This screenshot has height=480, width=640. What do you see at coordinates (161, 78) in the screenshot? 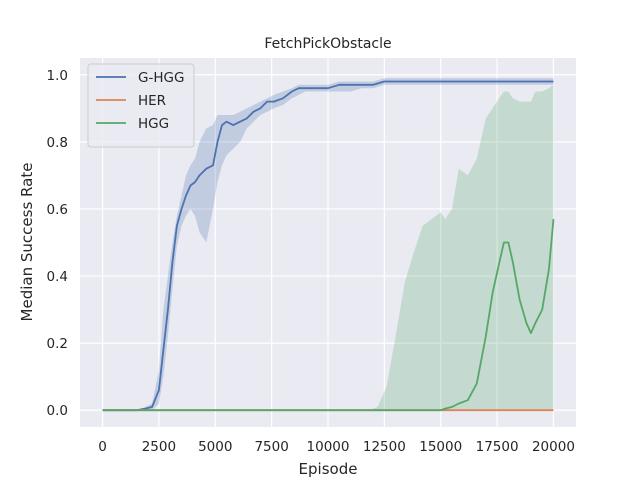
I see `legend-label-g-hgg: G-HGG` at bounding box center [161, 78].